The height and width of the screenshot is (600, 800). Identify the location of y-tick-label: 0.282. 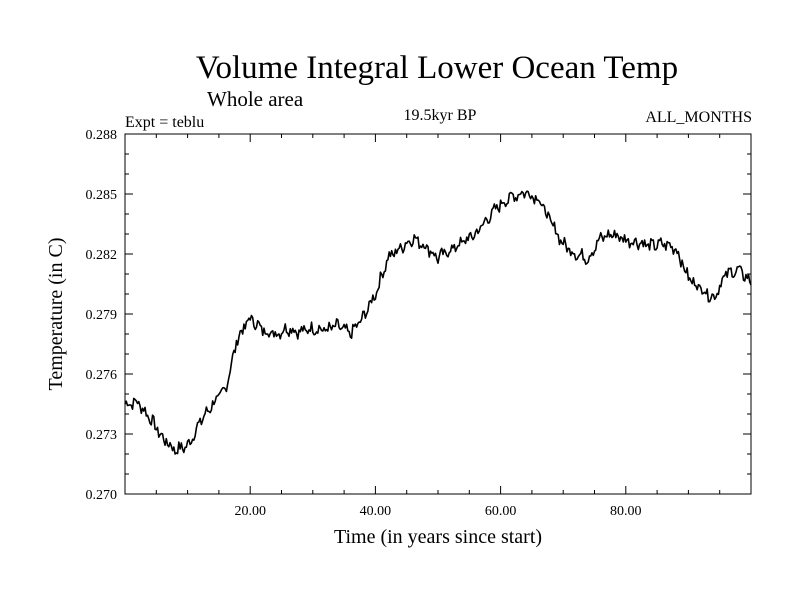
(102, 255).